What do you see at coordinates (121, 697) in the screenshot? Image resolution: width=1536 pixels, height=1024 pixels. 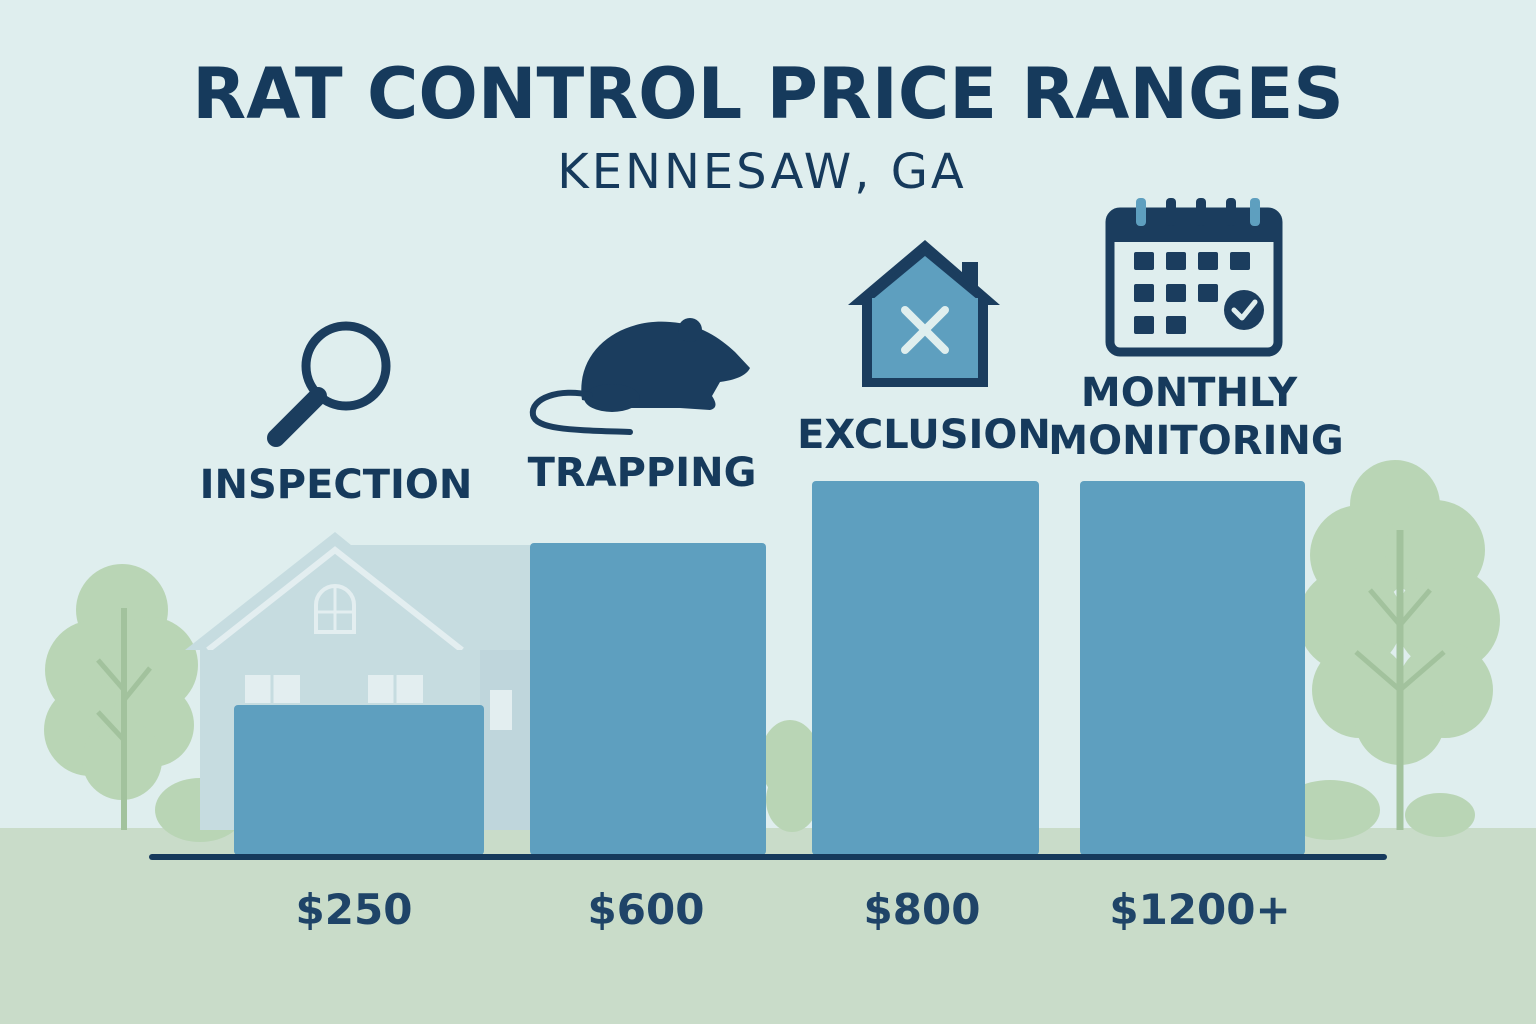 I see `tree-left-icon` at bounding box center [121, 697].